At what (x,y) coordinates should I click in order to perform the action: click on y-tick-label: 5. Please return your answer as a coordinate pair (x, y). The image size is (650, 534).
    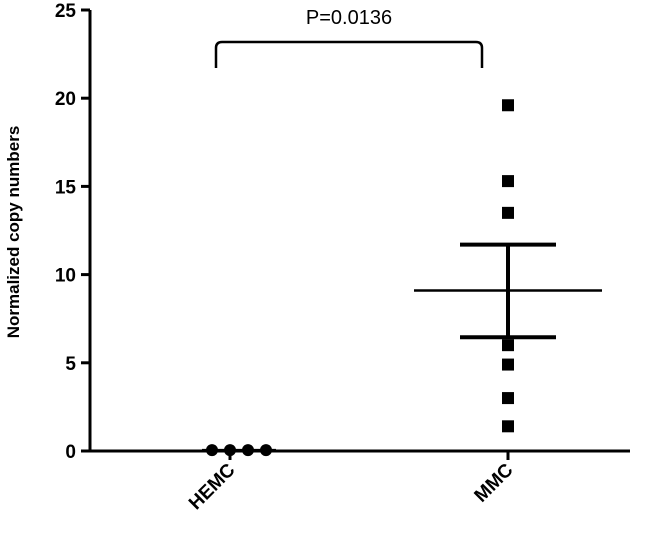
    Looking at the image, I should click on (70, 364).